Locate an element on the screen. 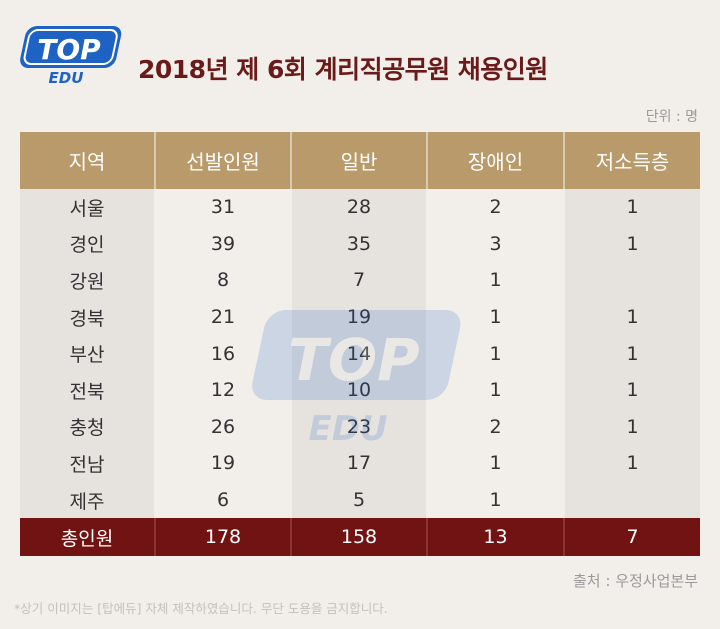 The height and width of the screenshot is (629, 720). cell-region: 경북 is located at coordinates (87, 317).